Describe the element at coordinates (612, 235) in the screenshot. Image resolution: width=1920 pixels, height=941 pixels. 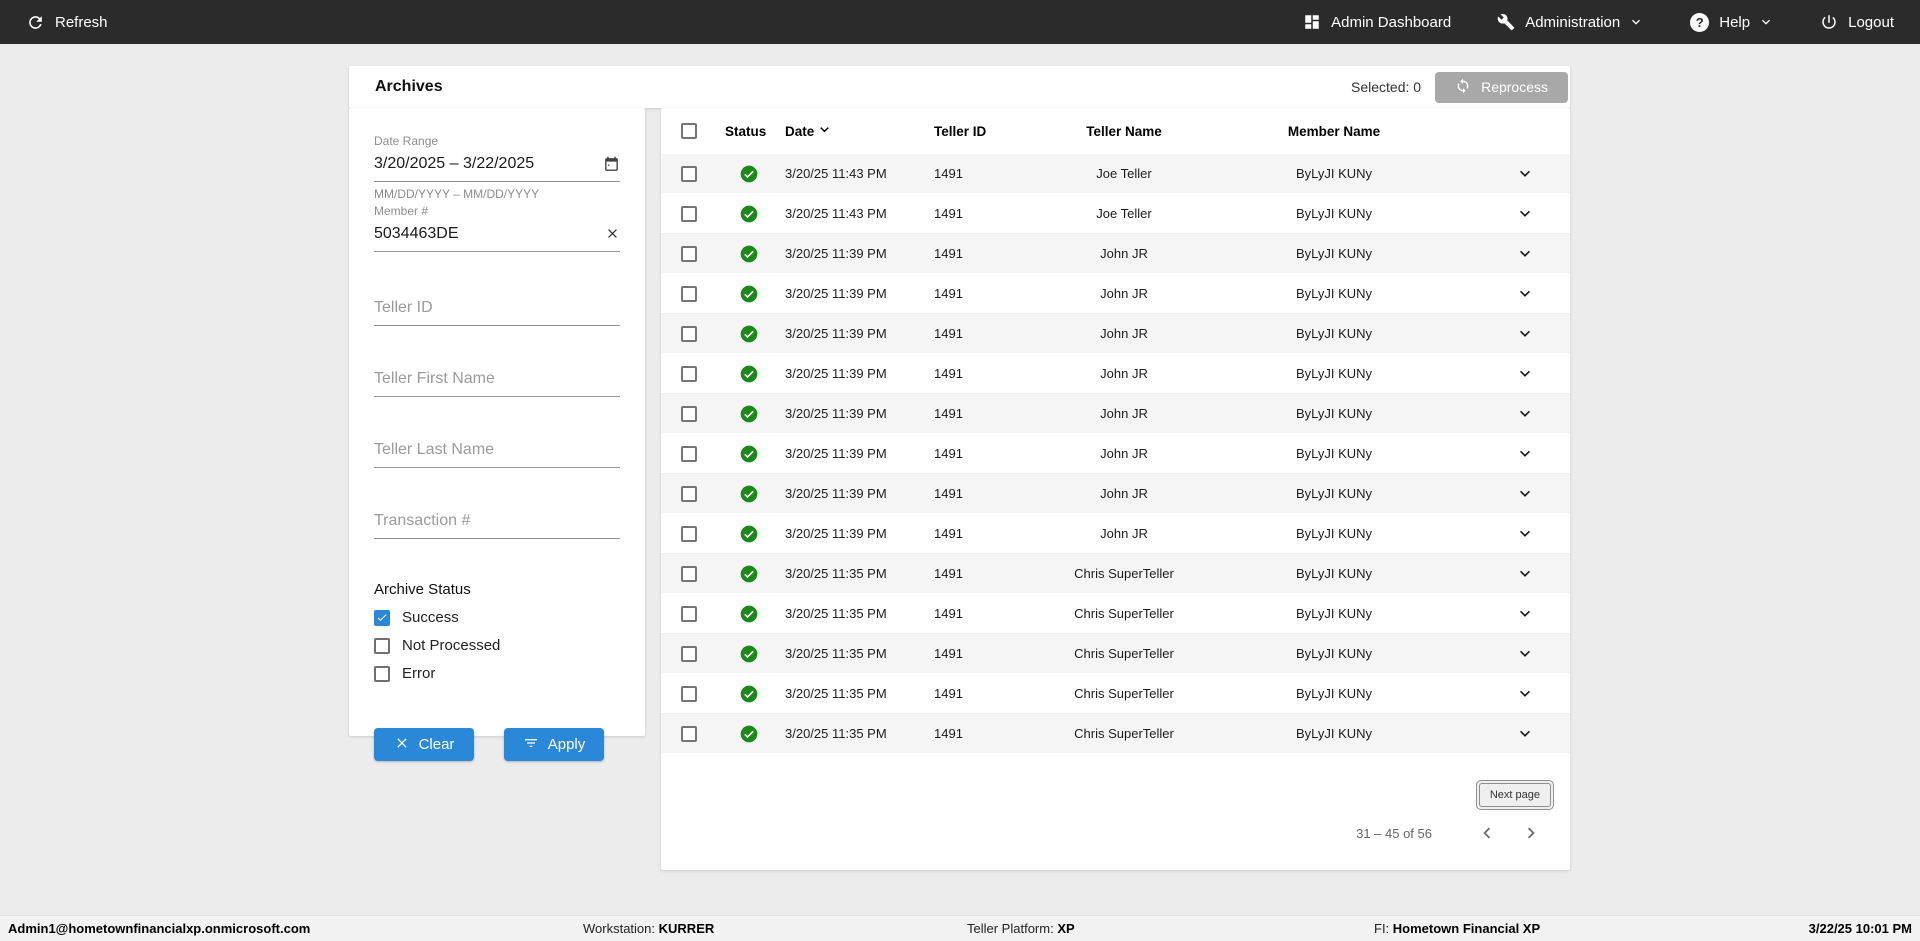
I see `clear-member-icon` at that location.